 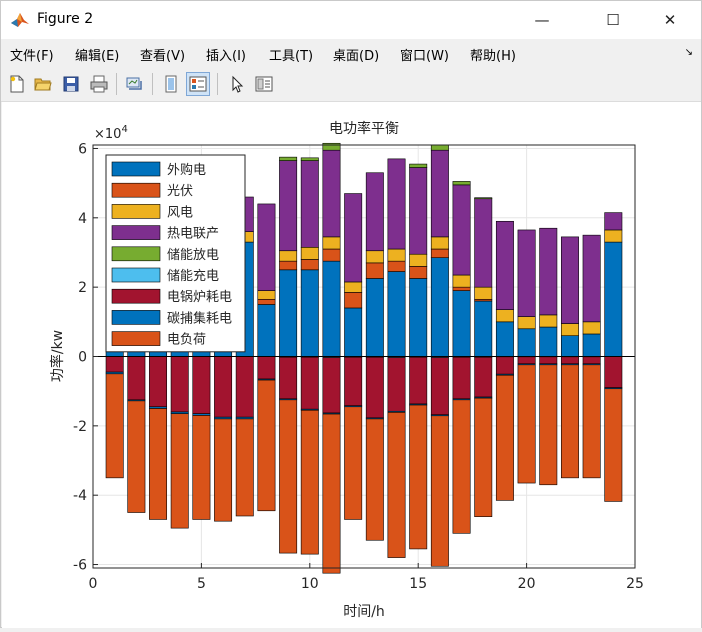 I want to click on menu-overflow-icon: ↘, so click(x=688, y=52).